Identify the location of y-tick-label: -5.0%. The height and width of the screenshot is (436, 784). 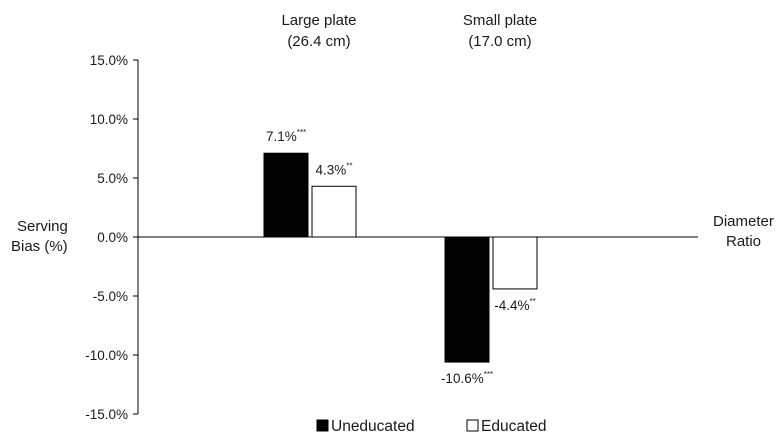
(110, 296).